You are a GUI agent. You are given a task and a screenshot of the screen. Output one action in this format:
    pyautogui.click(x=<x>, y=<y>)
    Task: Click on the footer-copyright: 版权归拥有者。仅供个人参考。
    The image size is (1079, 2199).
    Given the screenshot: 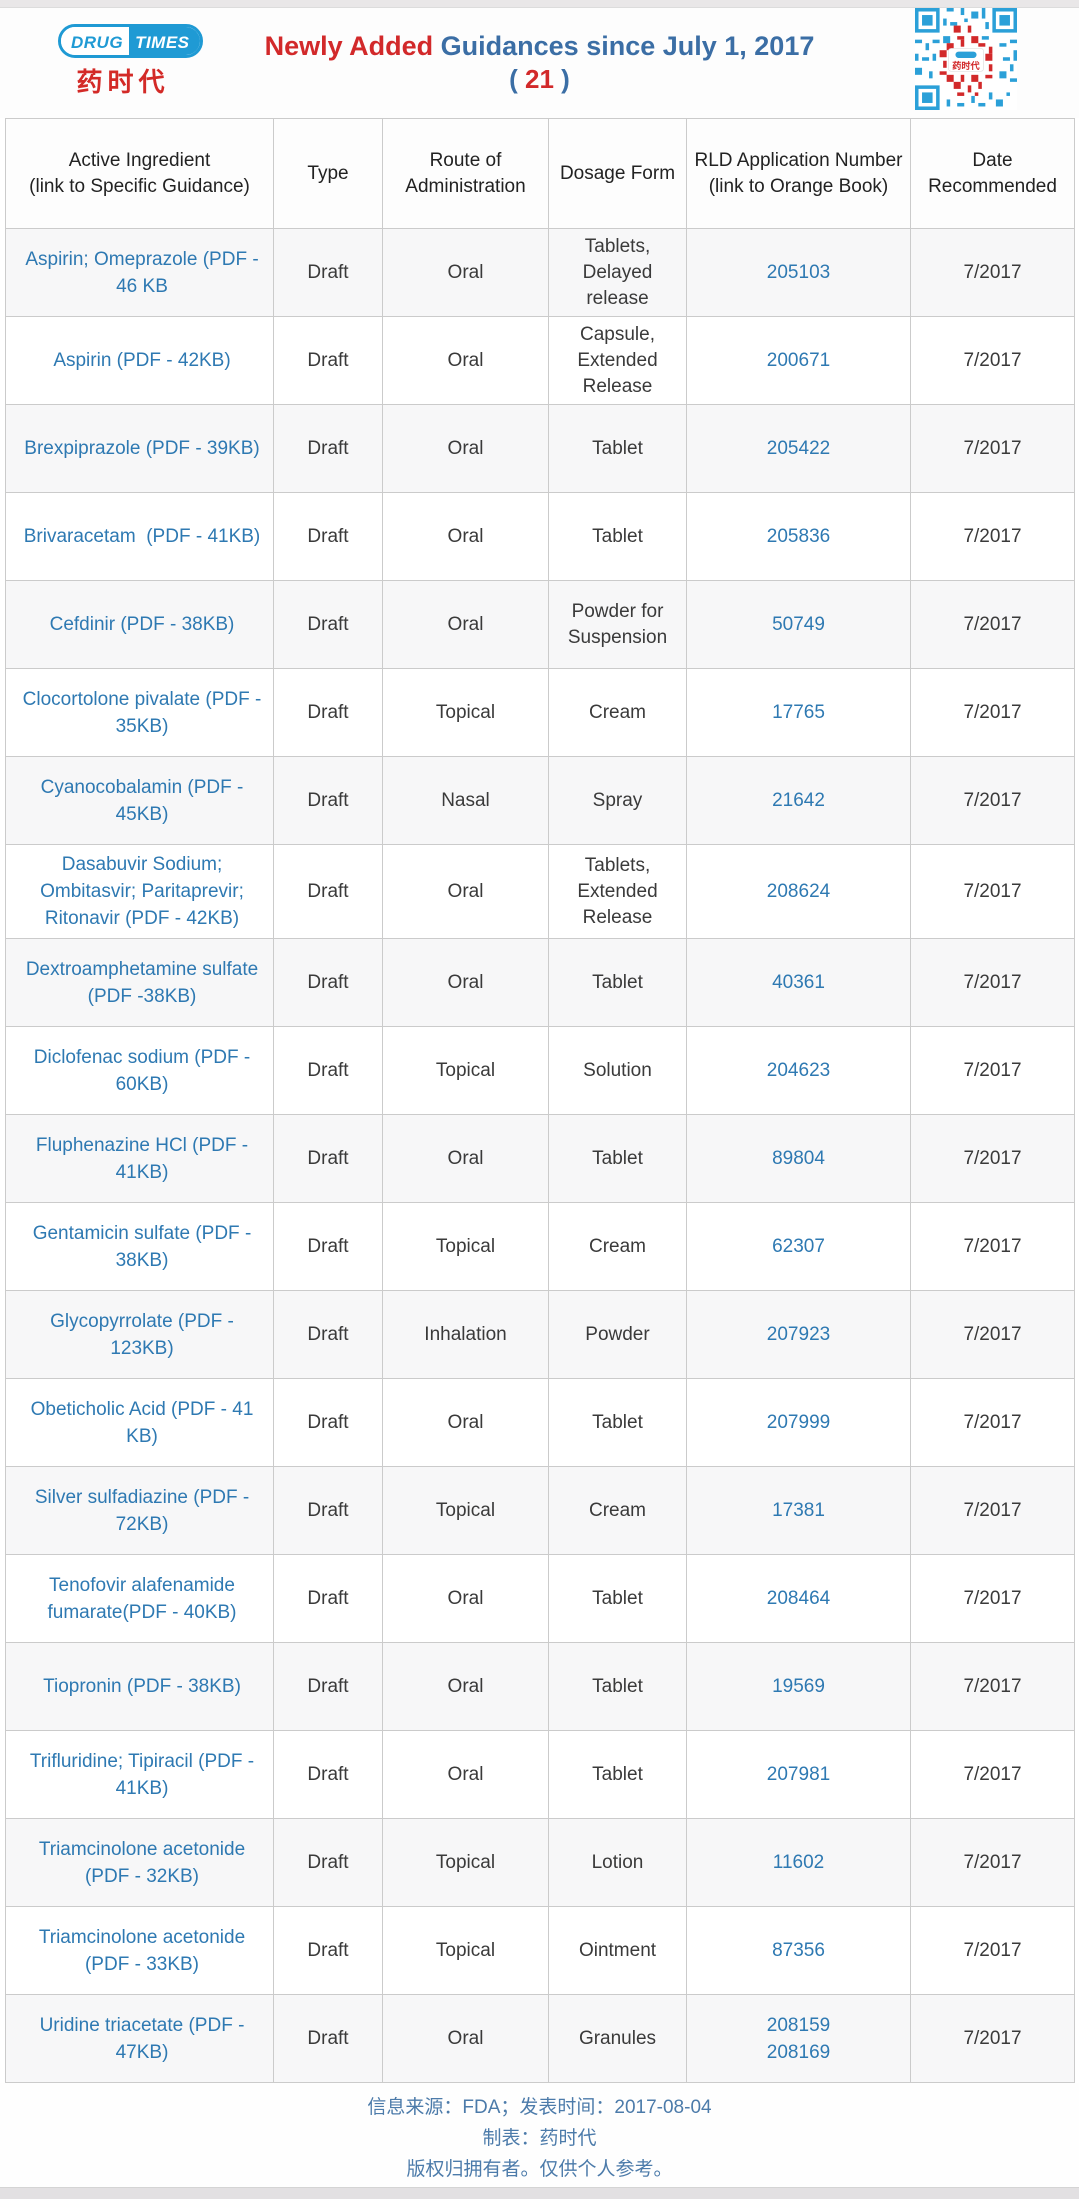 What is the action you would take?
    pyautogui.click(x=539, y=2169)
    